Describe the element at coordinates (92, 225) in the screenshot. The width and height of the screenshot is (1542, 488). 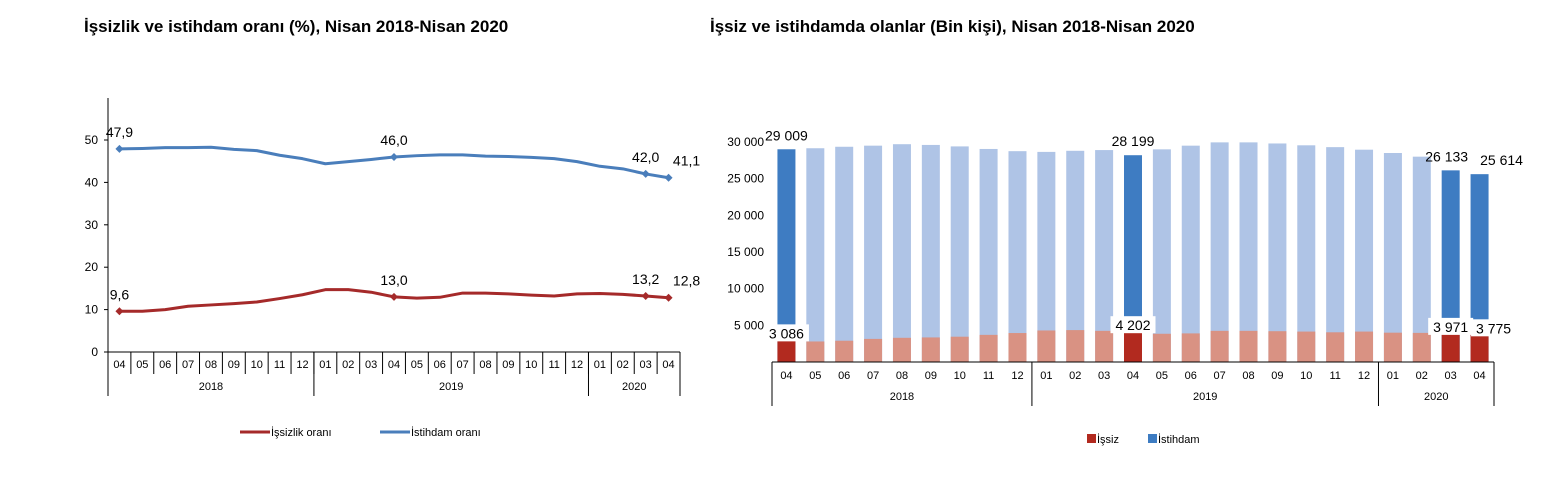
I see `y-tick-label: 30` at that location.